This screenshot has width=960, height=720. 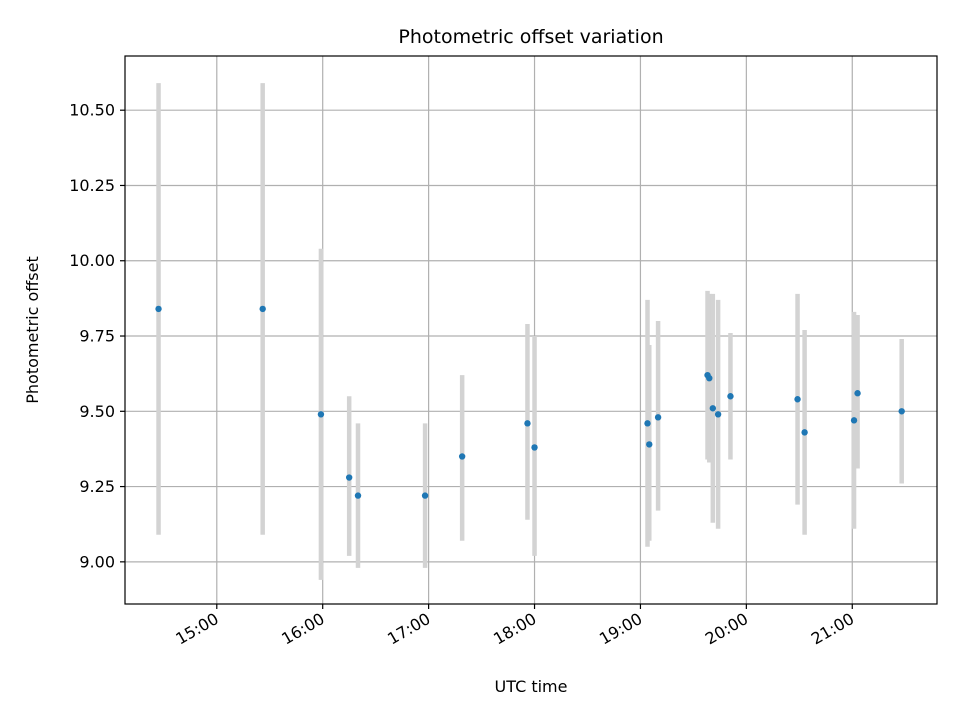 I want to click on y-tick-label: 9.75, so click(x=97, y=336).